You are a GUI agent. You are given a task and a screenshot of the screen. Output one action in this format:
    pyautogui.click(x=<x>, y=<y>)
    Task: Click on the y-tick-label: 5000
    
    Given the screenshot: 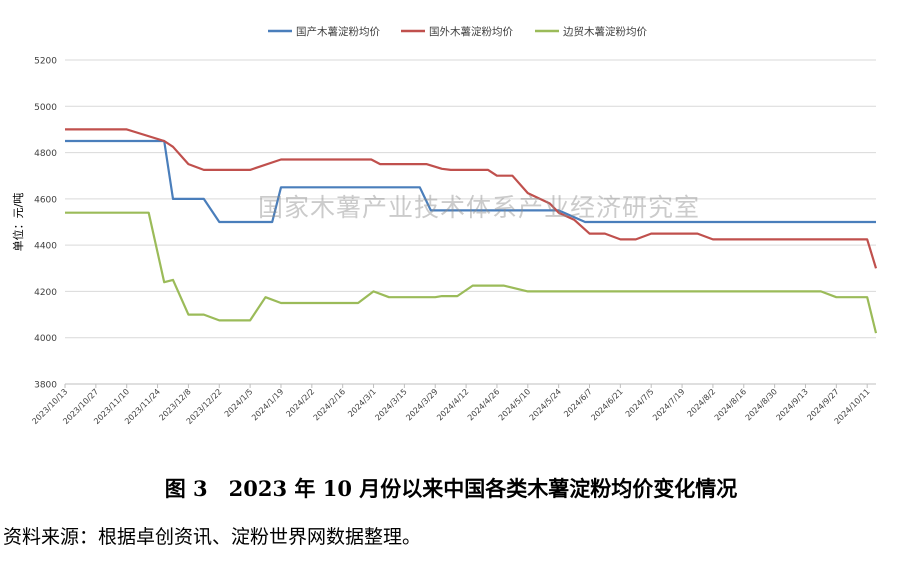 What is the action you would take?
    pyautogui.click(x=45, y=108)
    